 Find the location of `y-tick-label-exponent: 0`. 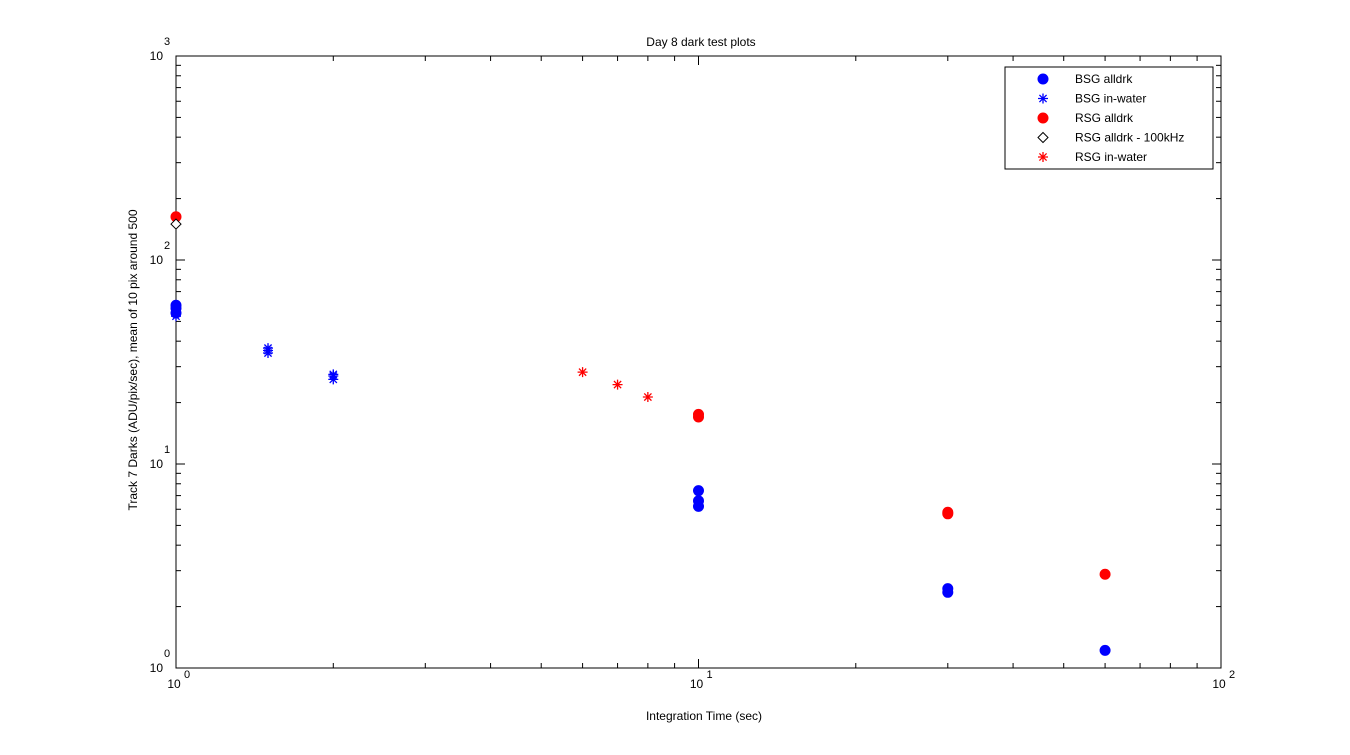

y-tick-label-exponent: 0 is located at coordinates (167, 654).